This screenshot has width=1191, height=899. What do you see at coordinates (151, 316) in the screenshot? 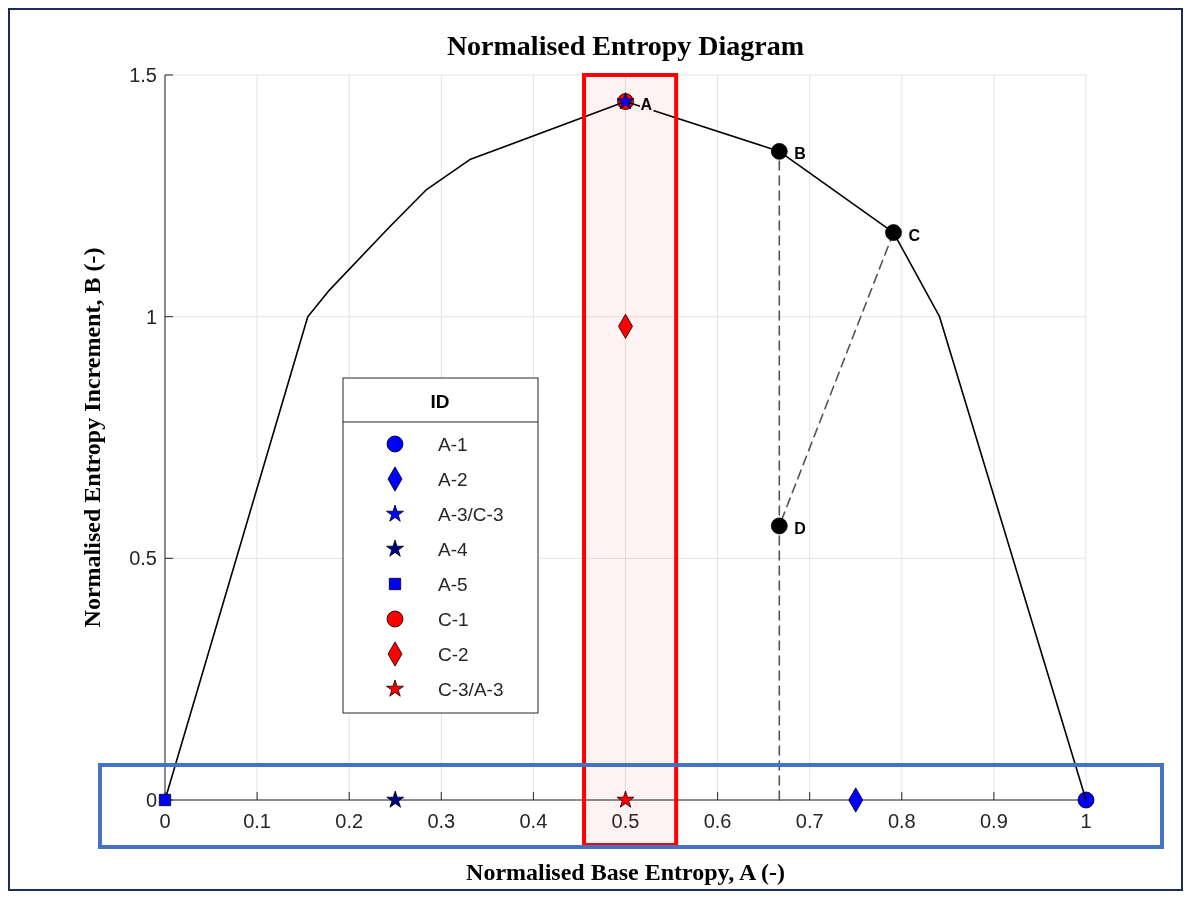
I see `y-tick-label: 1` at bounding box center [151, 316].